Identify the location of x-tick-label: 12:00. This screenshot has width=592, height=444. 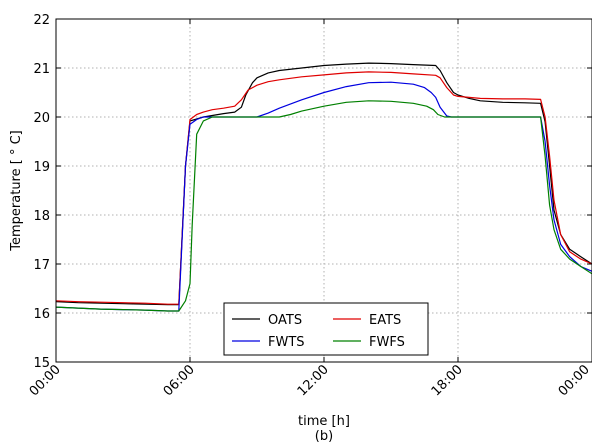
(313, 380).